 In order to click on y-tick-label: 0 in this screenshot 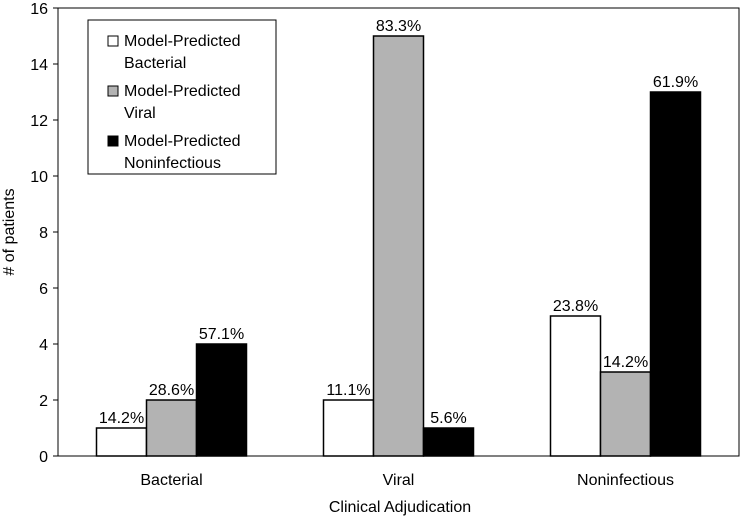, I will do `click(43, 457)`.